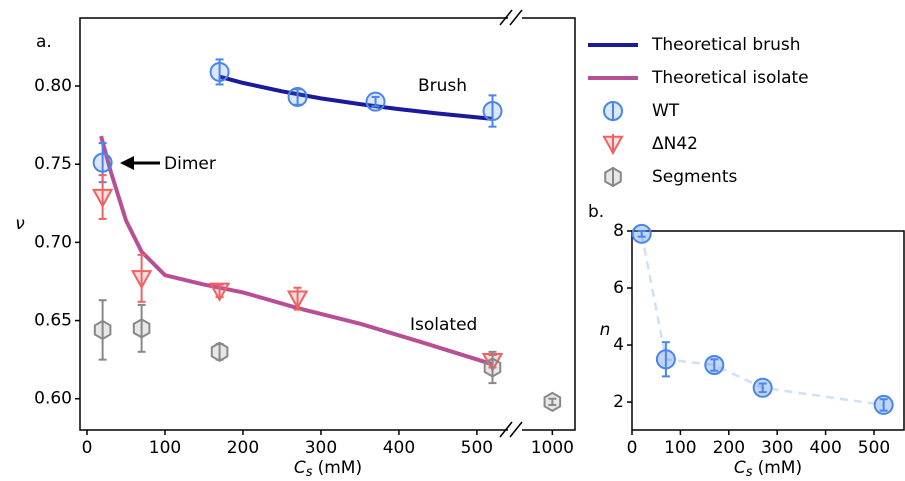  What do you see at coordinates (53, 164) in the screenshot?
I see `y-tick-label: 0.75` at bounding box center [53, 164].